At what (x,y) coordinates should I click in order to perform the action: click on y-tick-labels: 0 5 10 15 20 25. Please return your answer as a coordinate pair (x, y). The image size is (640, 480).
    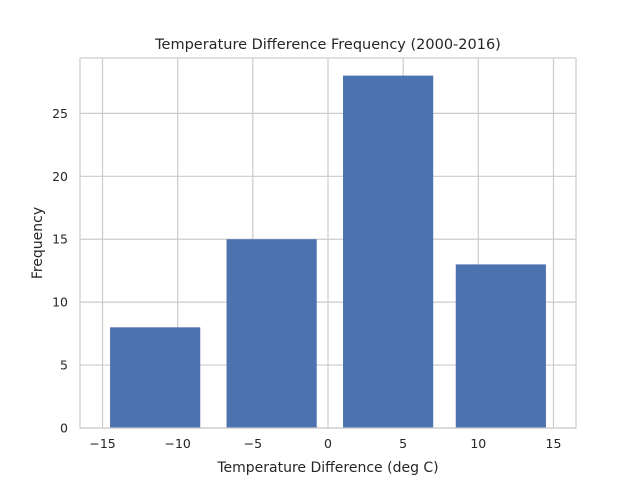
    Looking at the image, I should click on (60, 271).